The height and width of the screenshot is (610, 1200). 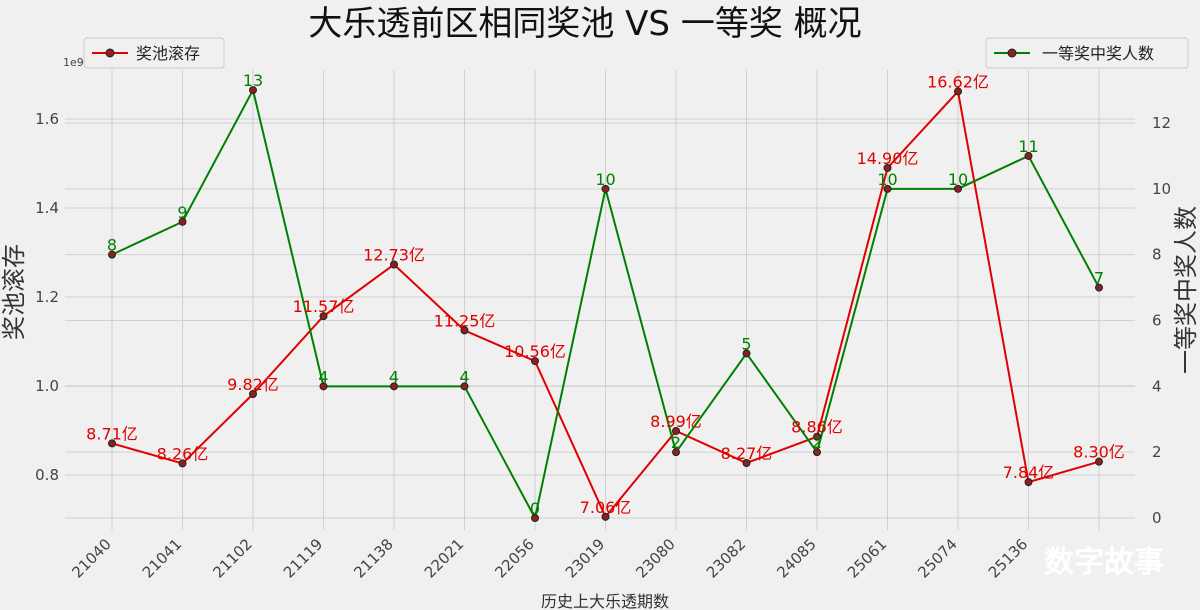 What do you see at coordinates (1186, 290) in the screenshot?
I see `y-axis-right-title: 一等奖中奖人数` at bounding box center [1186, 290].